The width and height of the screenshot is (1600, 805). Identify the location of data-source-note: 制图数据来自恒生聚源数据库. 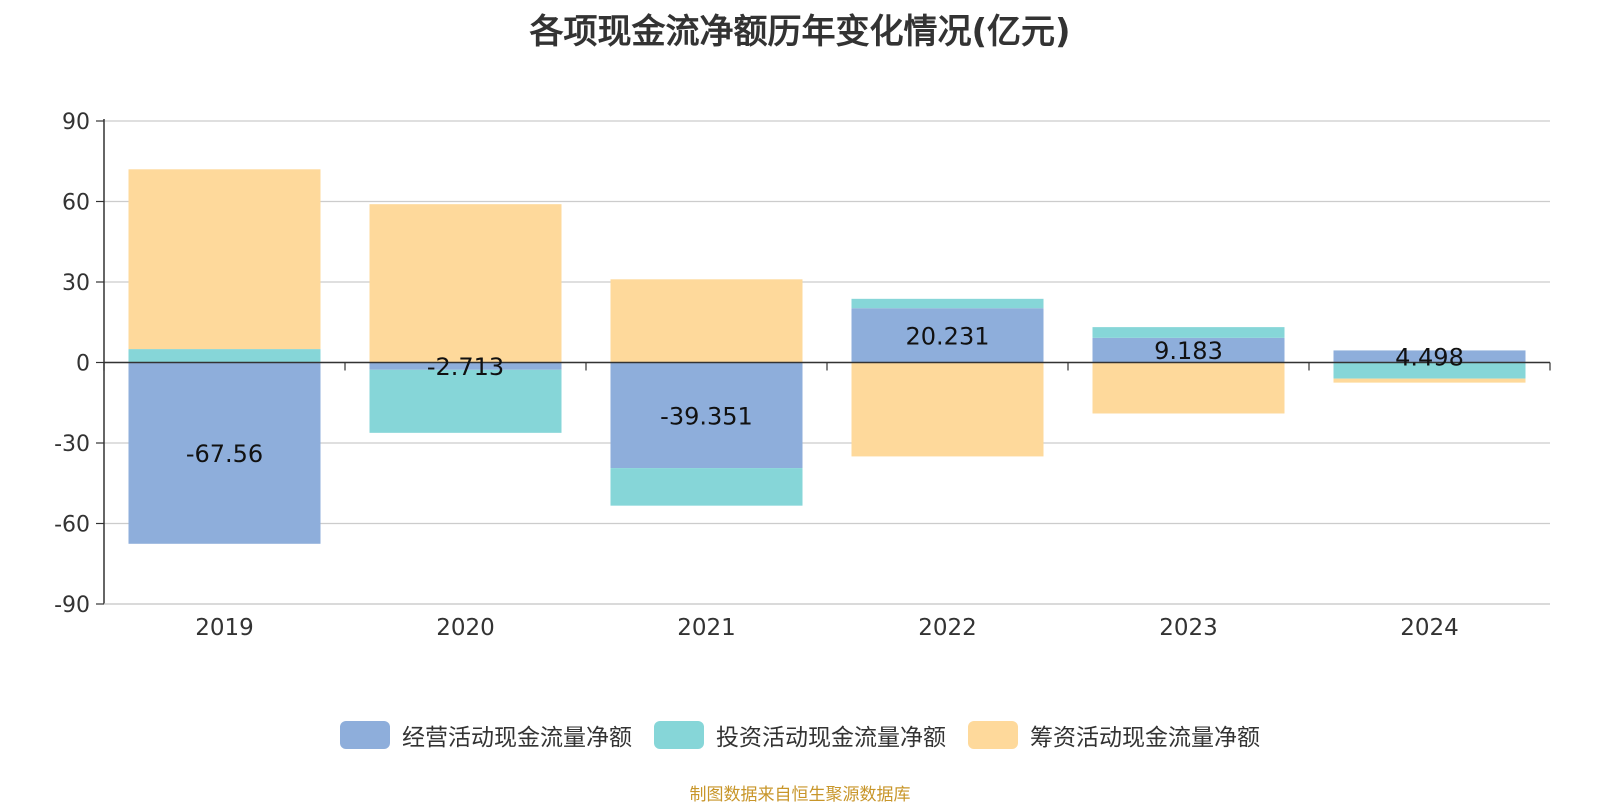
(800, 795).